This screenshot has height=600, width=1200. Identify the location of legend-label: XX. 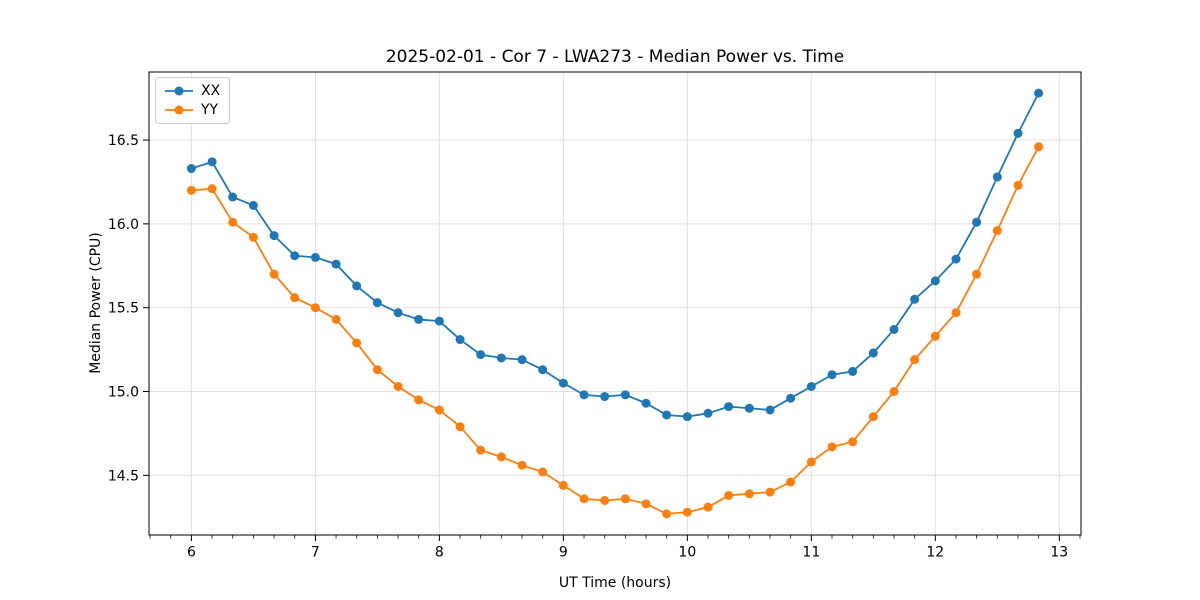
(211, 91).